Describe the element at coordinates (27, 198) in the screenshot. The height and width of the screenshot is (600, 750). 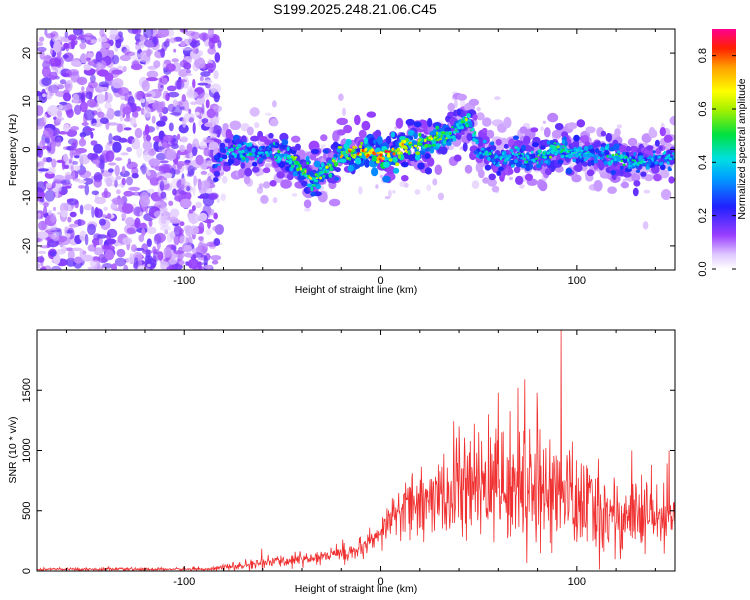
I see `y-tick-label: -10` at that location.